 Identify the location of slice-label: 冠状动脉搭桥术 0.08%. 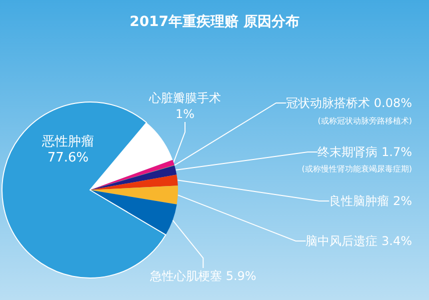
(349, 103).